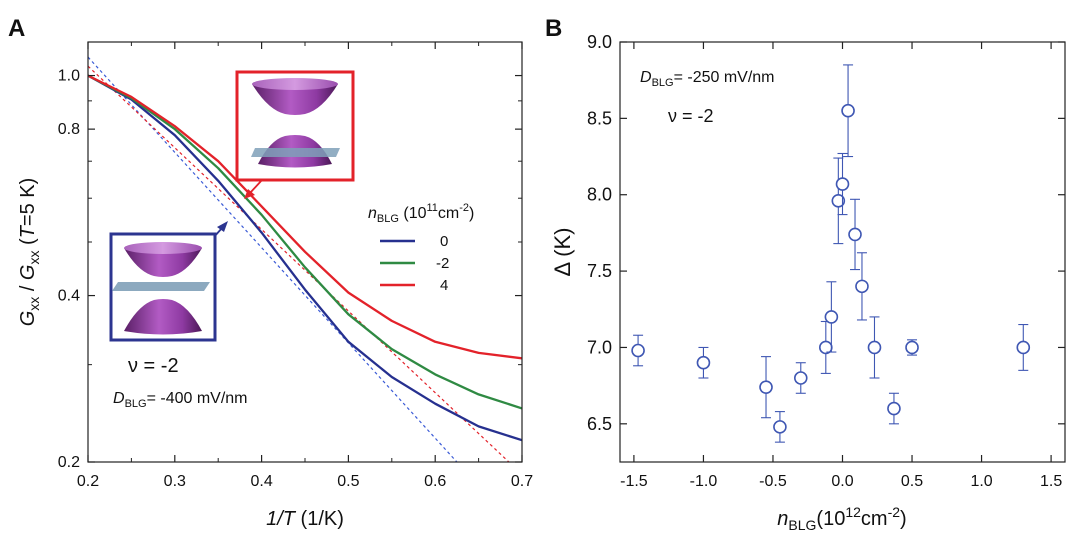 This screenshot has height=542, width=1080. Describe the element at coordinates (599, 195) in the screenshot. I see `b-ytick-label-3: 8.0` at that location.